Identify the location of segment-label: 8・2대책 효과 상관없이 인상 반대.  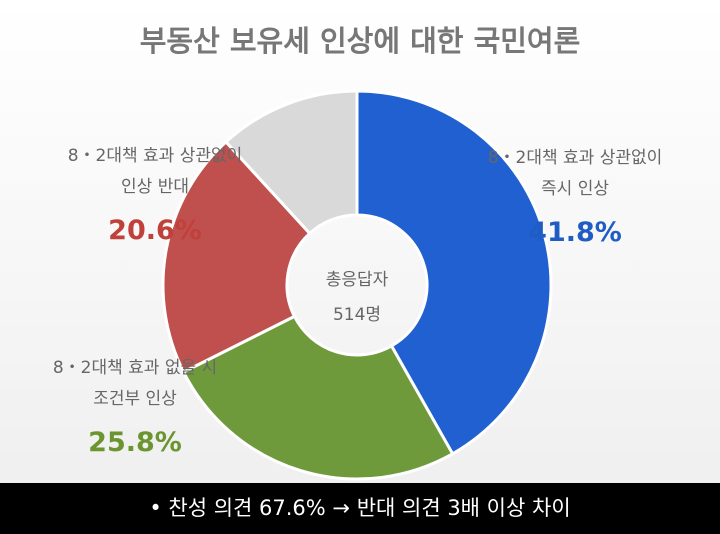
(155, 171).